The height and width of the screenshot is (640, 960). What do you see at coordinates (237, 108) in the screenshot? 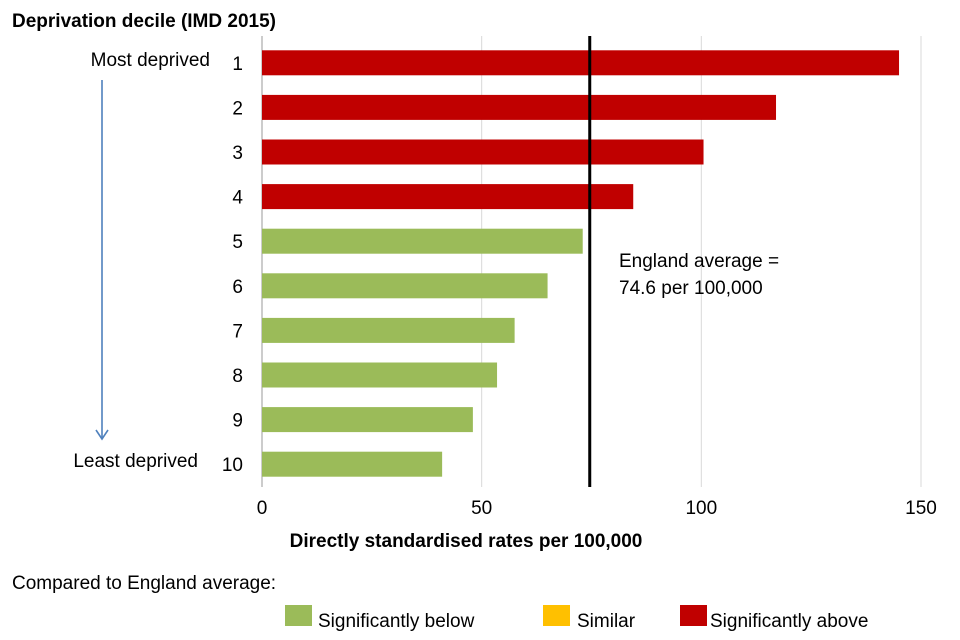
I see `category-label: 2` at bounding box center [237, 108].